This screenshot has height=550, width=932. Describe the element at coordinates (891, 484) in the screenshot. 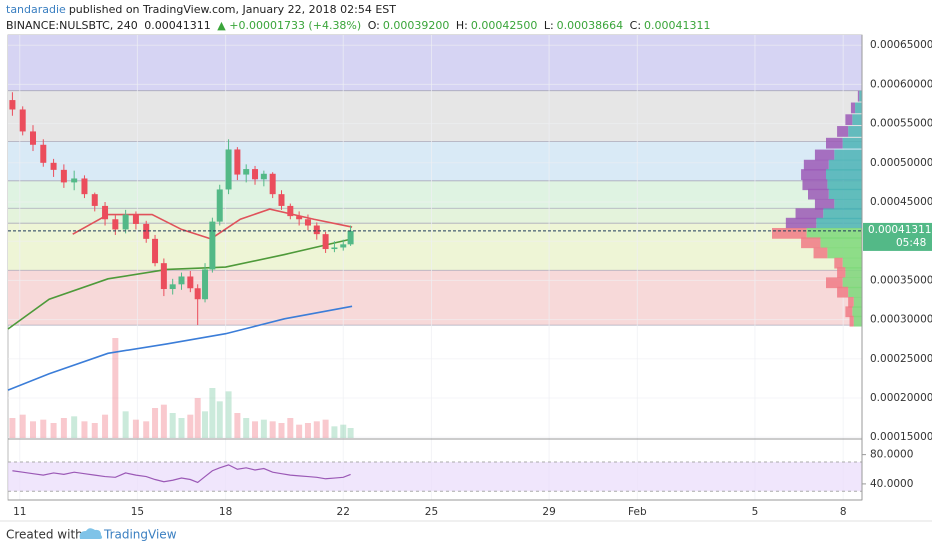

I see `rsi-tick-label: 40.0000` at that location.